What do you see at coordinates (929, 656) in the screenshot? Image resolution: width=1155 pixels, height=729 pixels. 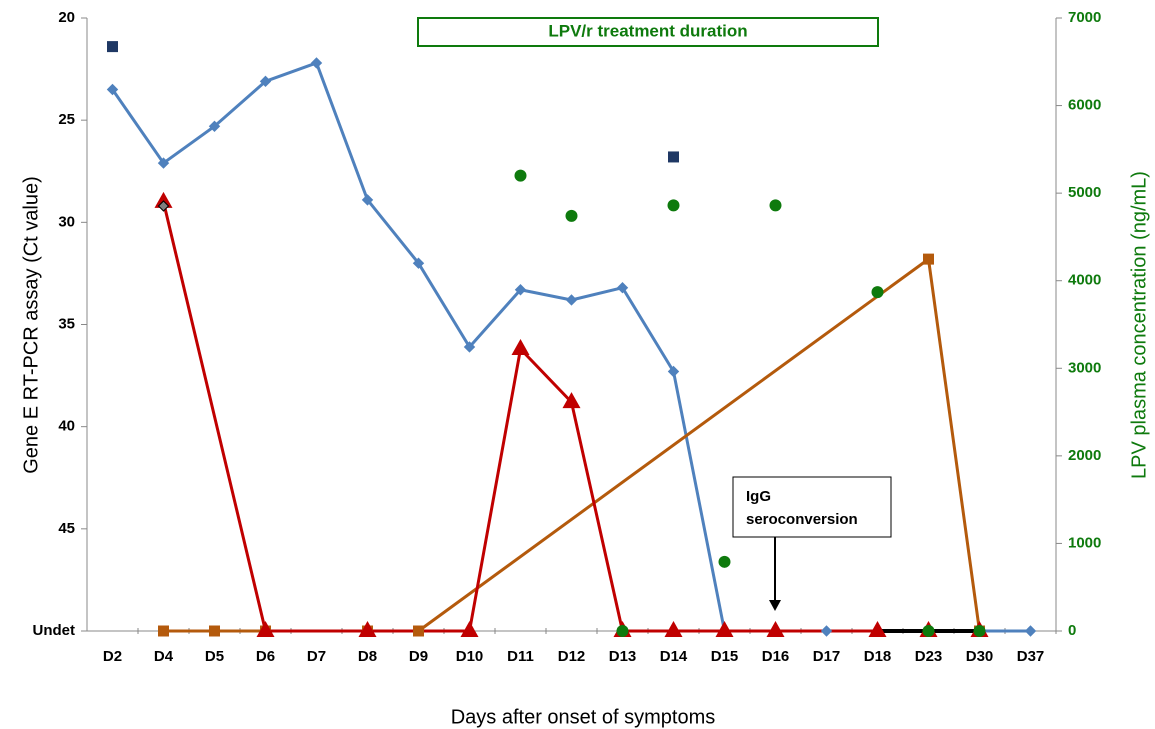 I see `x-tick-label: D23` at bounding box center [929, 656].